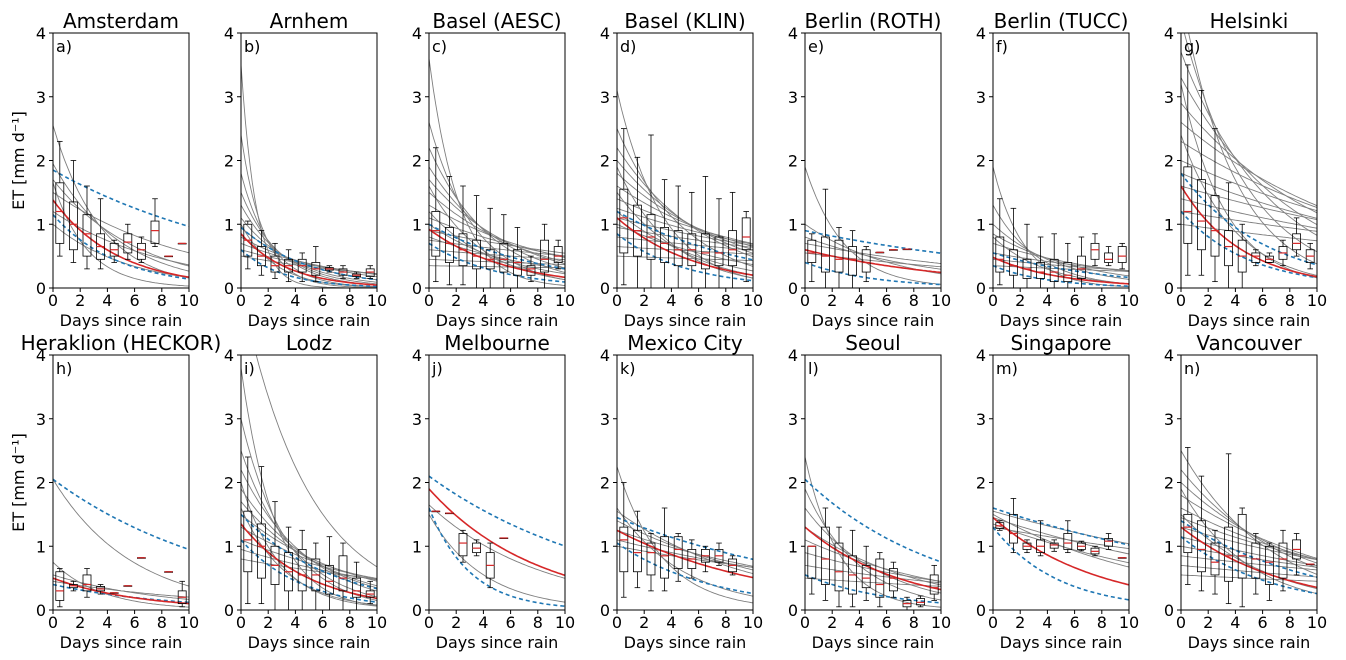  I want to click on panel-letter: n), so click(1192, 368).